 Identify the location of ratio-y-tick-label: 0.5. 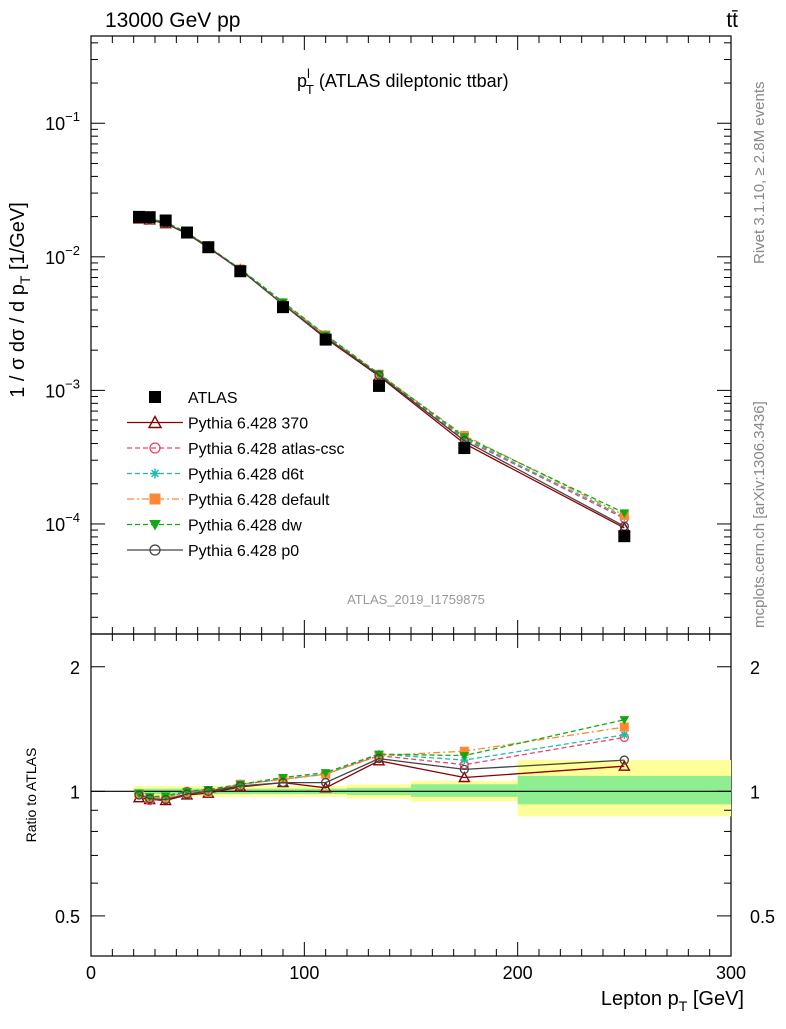
(67, 917).